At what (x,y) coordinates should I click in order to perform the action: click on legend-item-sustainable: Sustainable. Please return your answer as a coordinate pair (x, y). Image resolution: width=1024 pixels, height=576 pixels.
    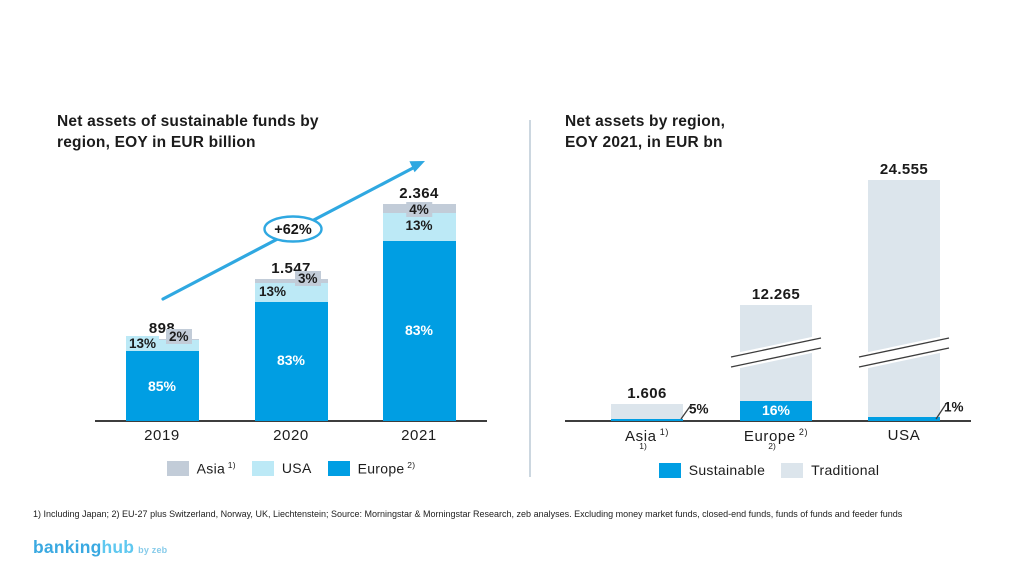
    Looking at the image, I should click on (712, 470).